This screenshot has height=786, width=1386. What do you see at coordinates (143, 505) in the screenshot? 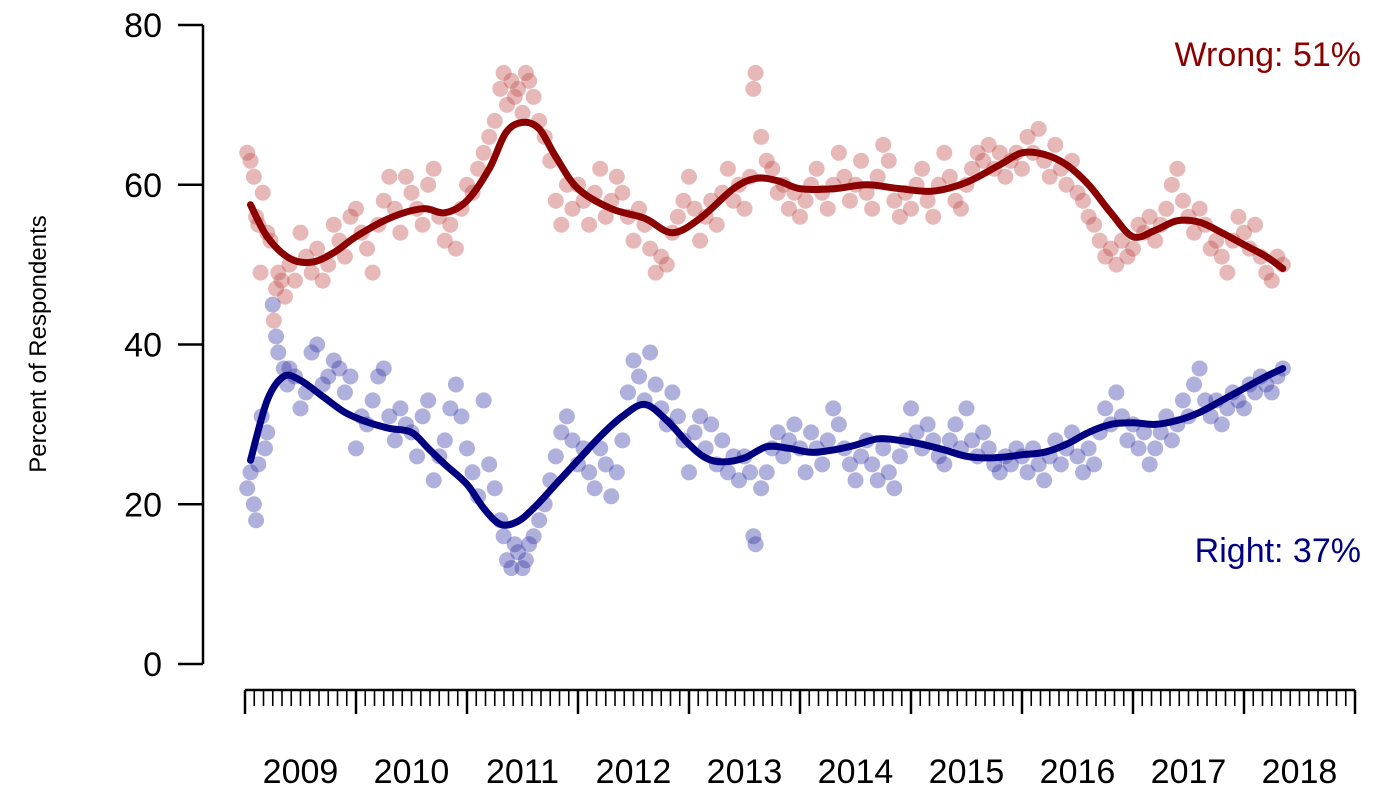
I see `y-tick-label: 20` at bounding box center [143, 505].